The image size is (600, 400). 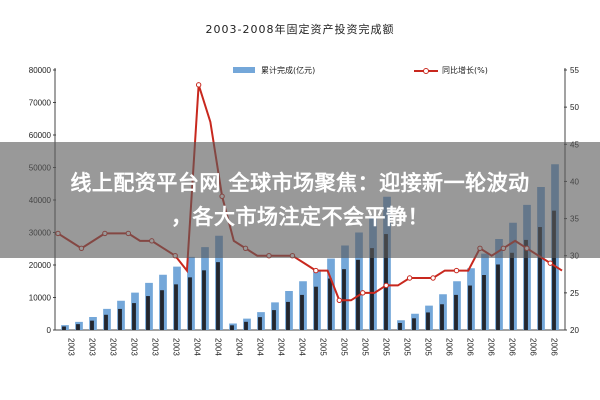 What do you see at coordinates (49, 330) in the screenshot?
I see `y-left-tick-label: 0` at bounding box center [49, 330].